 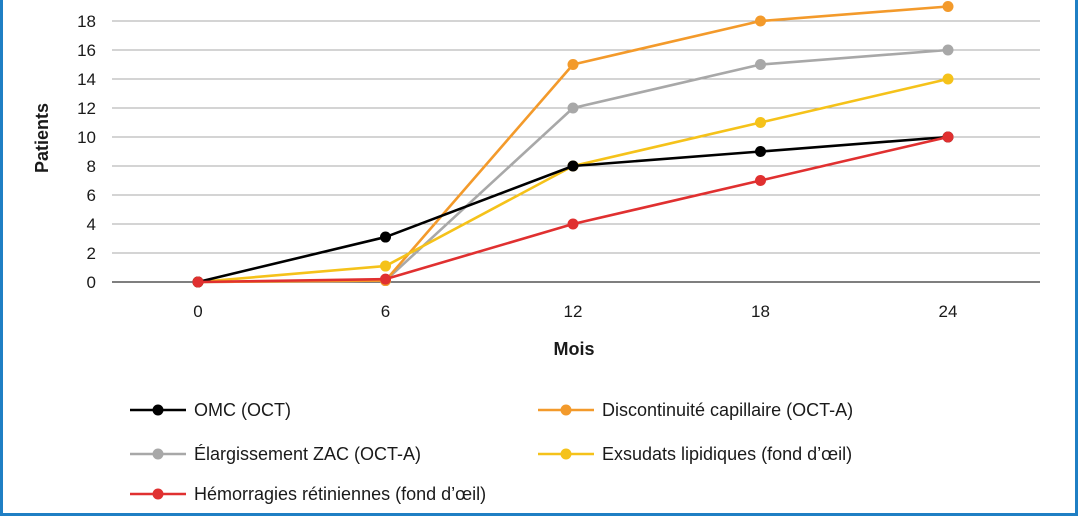 What do you see at coordinates (727, 454) in the screenshot?
I see `legend-label: Exsudats lipidiques (fond d’œil)` at bounding box center [727, 454].